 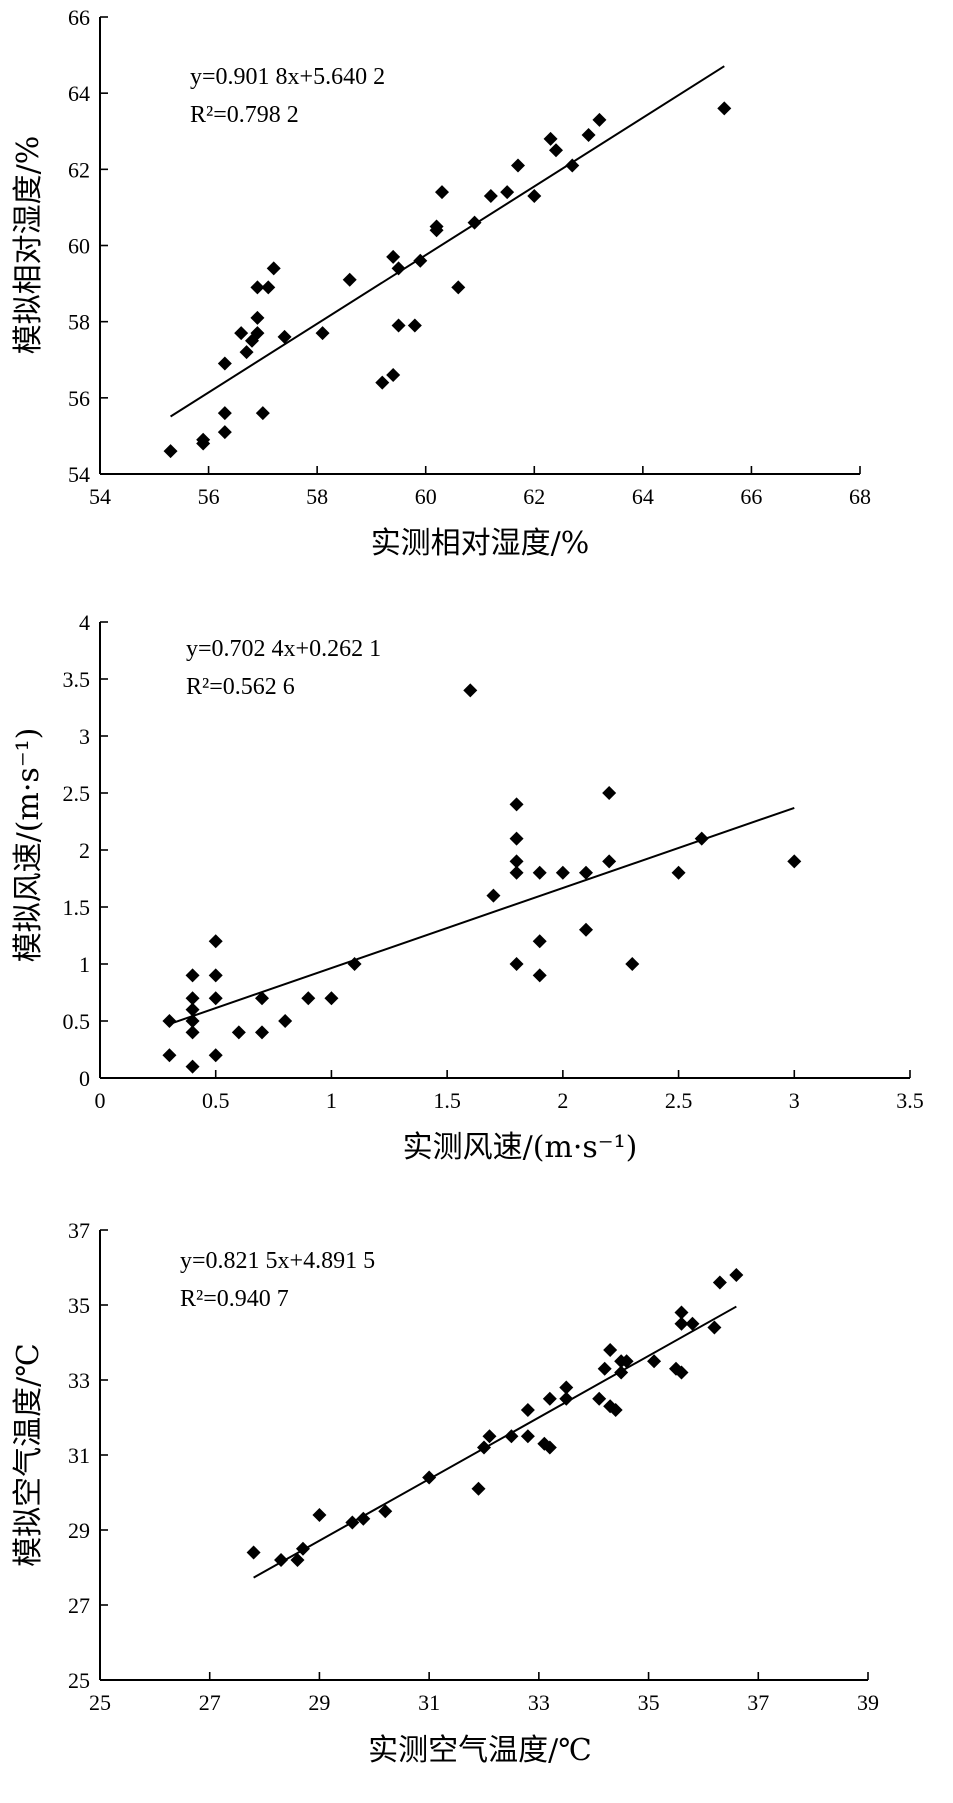 I want to click on y-tick-label: 56, so click(x=79, y=398).